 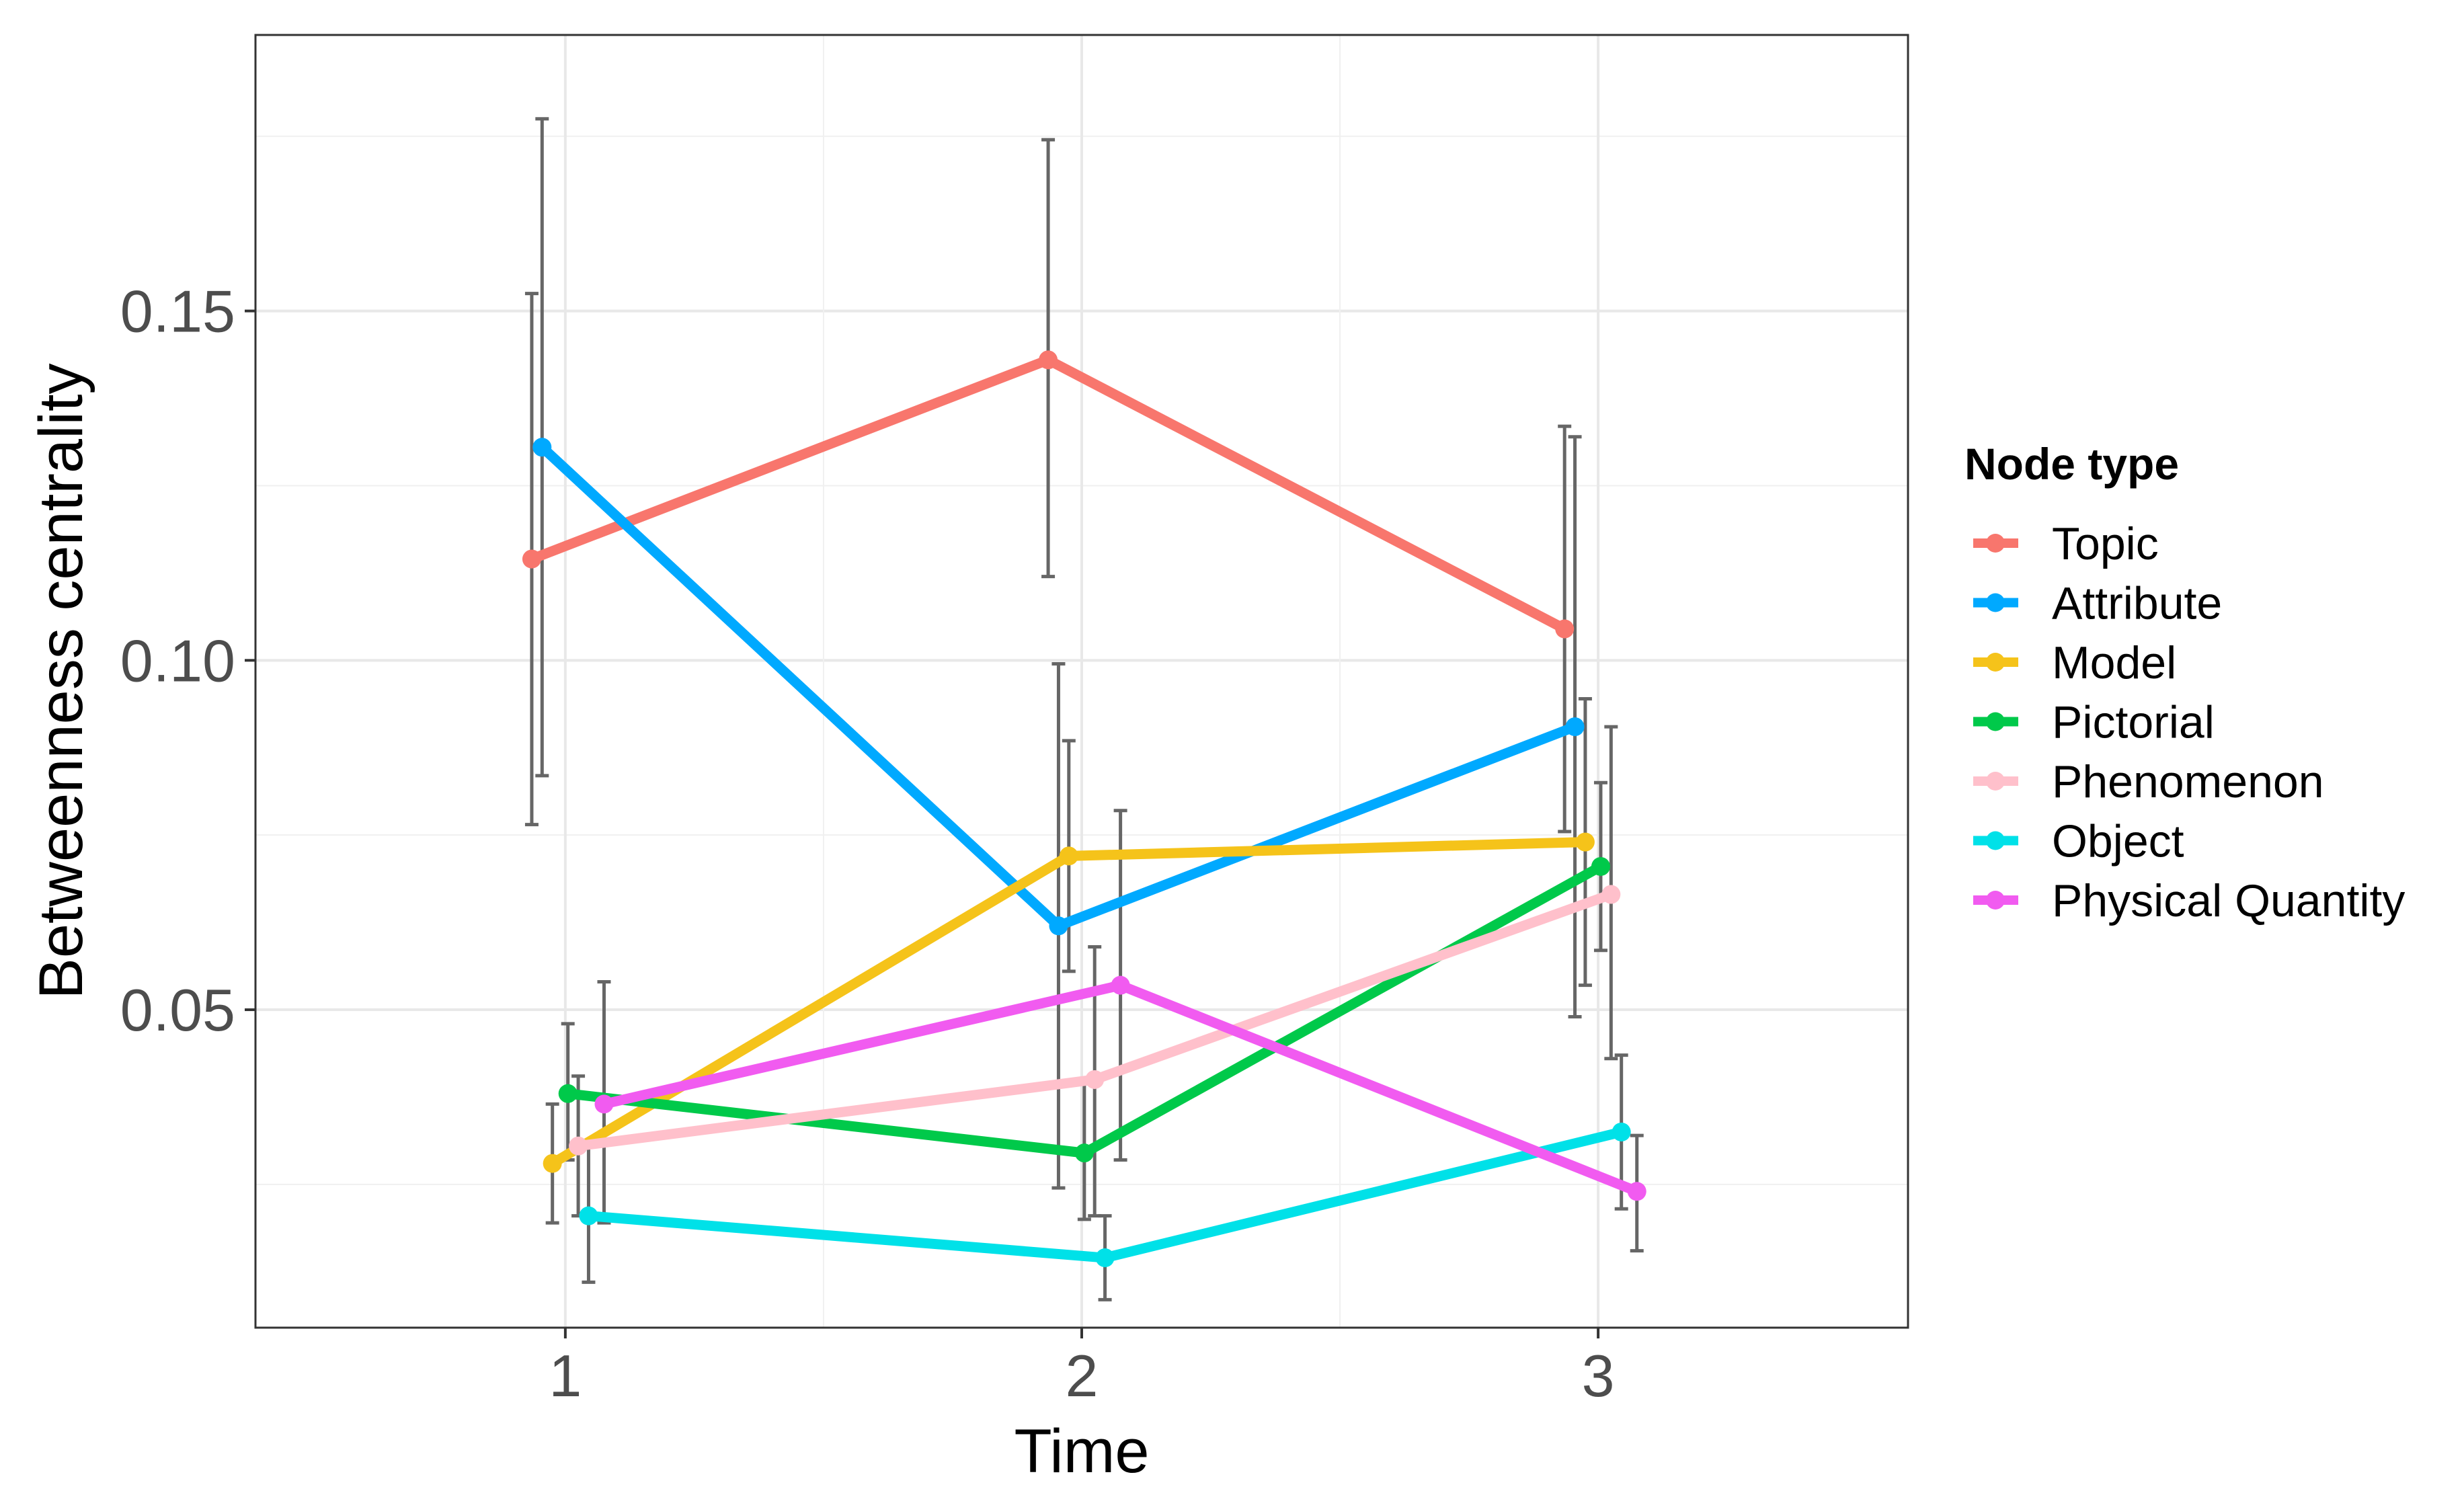 I want to click on y-tick-label-0: 0.05, so click(x=177, y=1010).